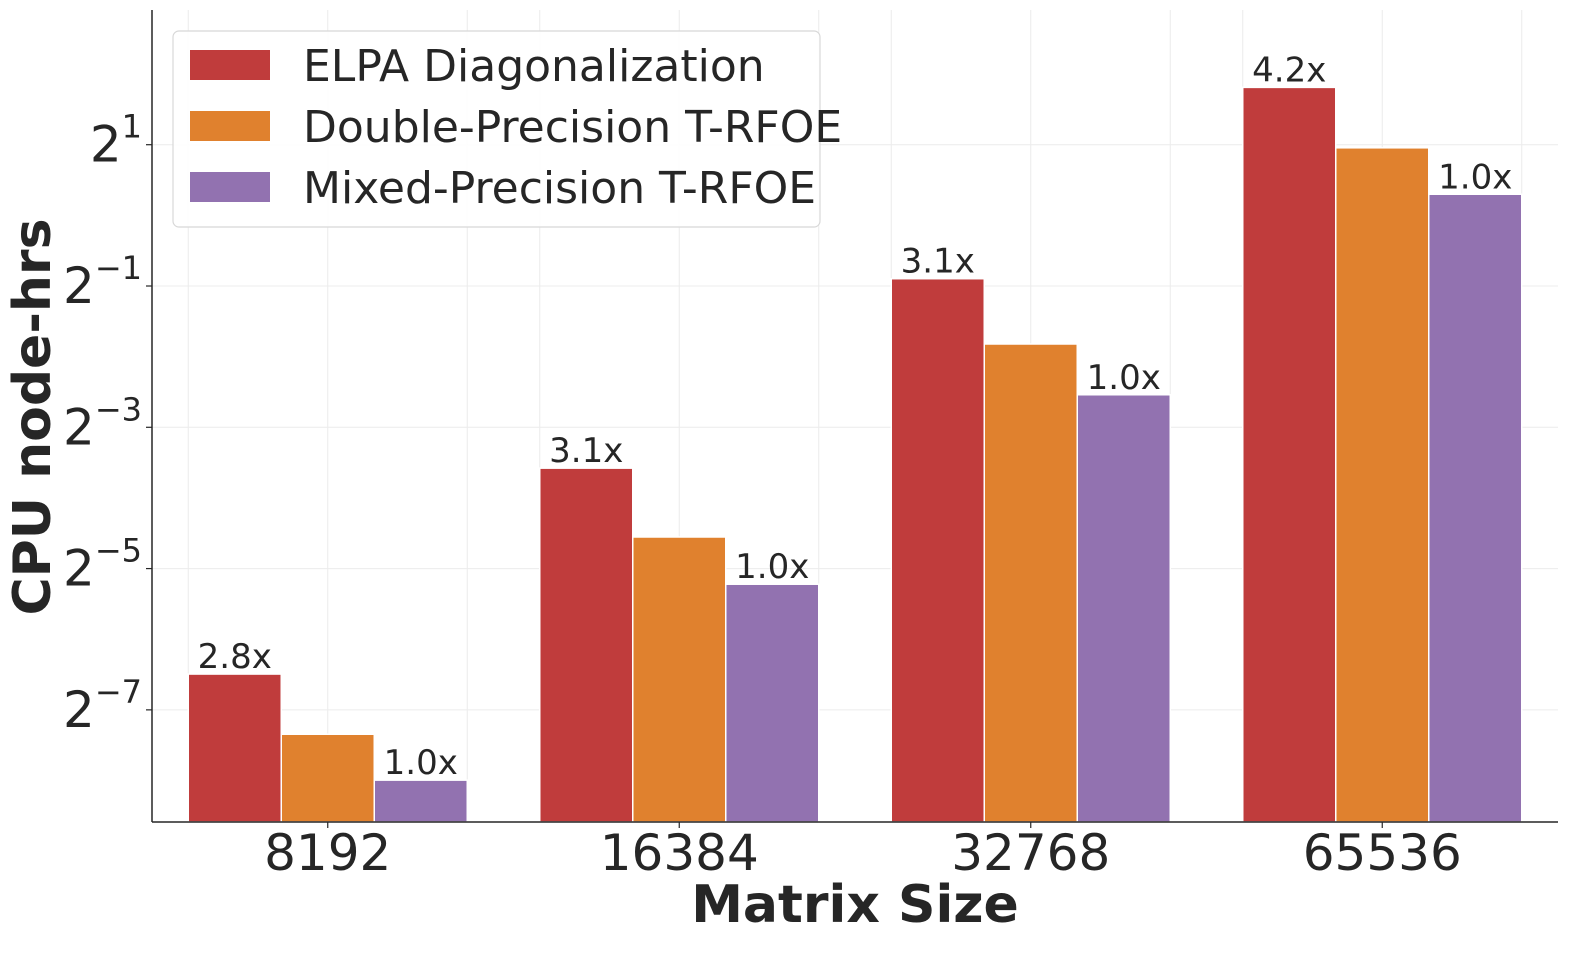  What do you see at coordinates (1289, 70) in the screenshot?
I see `bar-value-label: 4.2x` at bounding box center [1289, 70].